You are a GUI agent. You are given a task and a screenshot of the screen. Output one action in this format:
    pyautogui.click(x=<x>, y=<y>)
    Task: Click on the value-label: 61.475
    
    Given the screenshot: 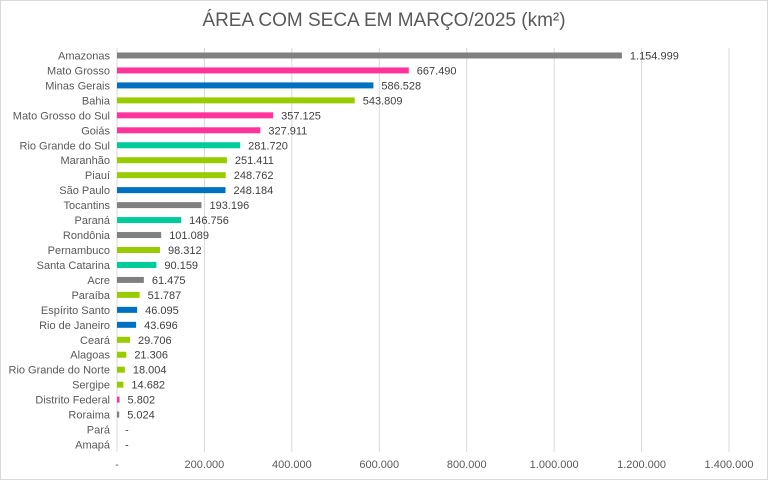 What is the action you would take?
    pyautogui.click(x=169, y=281)
    